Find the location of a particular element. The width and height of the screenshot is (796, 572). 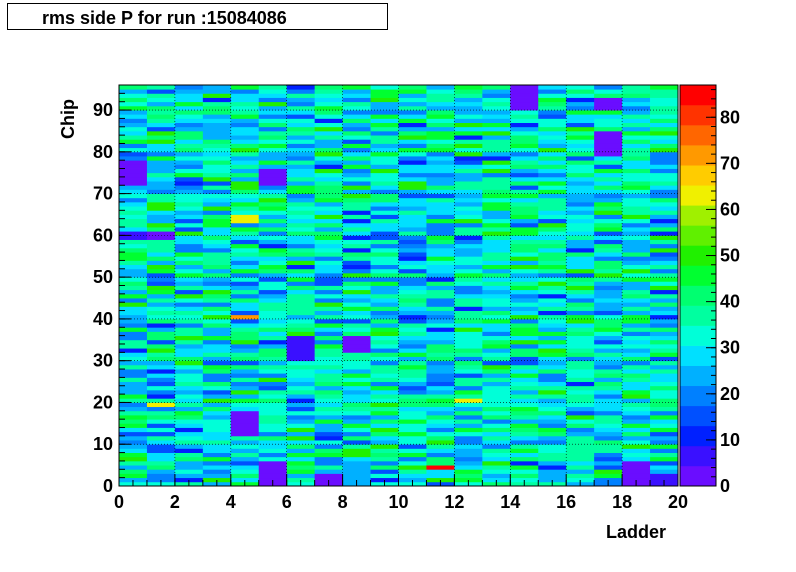

z-tick-label: 0 is located at coordinates (725, 486).